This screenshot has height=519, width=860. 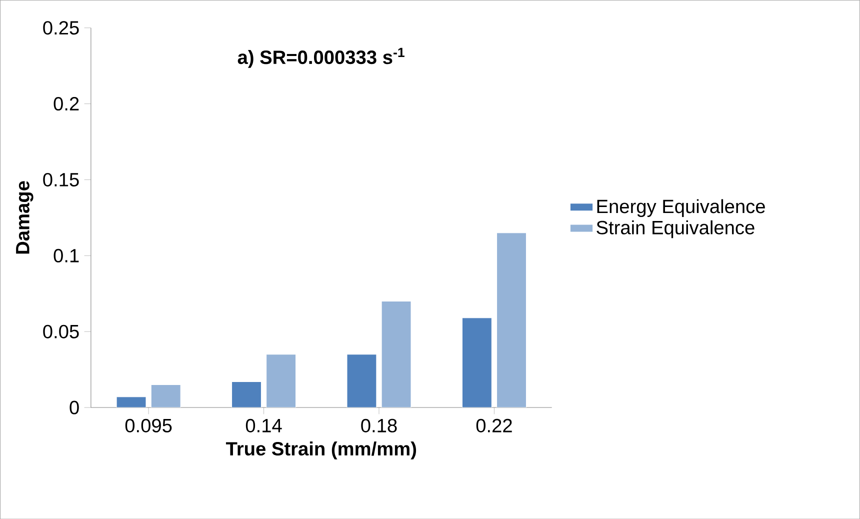 I want to click on x-tick-label: 0.14, so click(x=264, y=425).